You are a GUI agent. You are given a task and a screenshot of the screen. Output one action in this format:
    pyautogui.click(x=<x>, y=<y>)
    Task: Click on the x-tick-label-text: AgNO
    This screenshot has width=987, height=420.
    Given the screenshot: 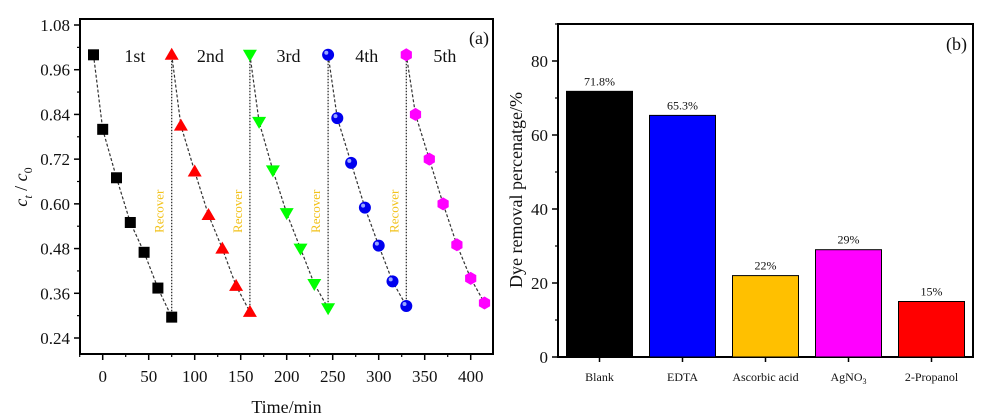 What is the action you would take?
    pyautogui.click(x=847, y=377)
    